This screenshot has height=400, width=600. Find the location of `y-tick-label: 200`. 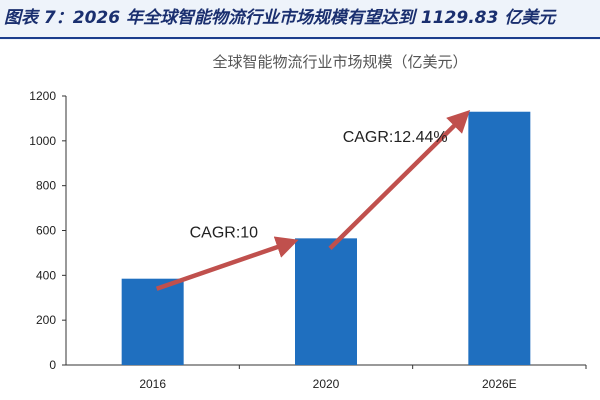

y-tick-label: 200 is located at coordinates (46, 320).